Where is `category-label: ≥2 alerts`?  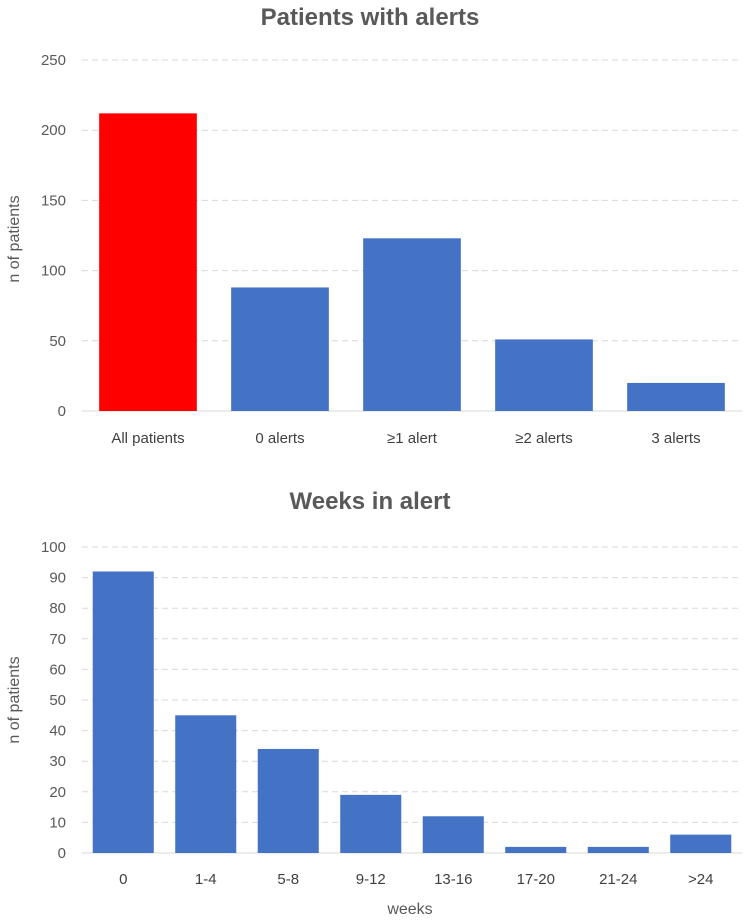 category-label: ≥2 alerts is located at coordinates (543, 438).